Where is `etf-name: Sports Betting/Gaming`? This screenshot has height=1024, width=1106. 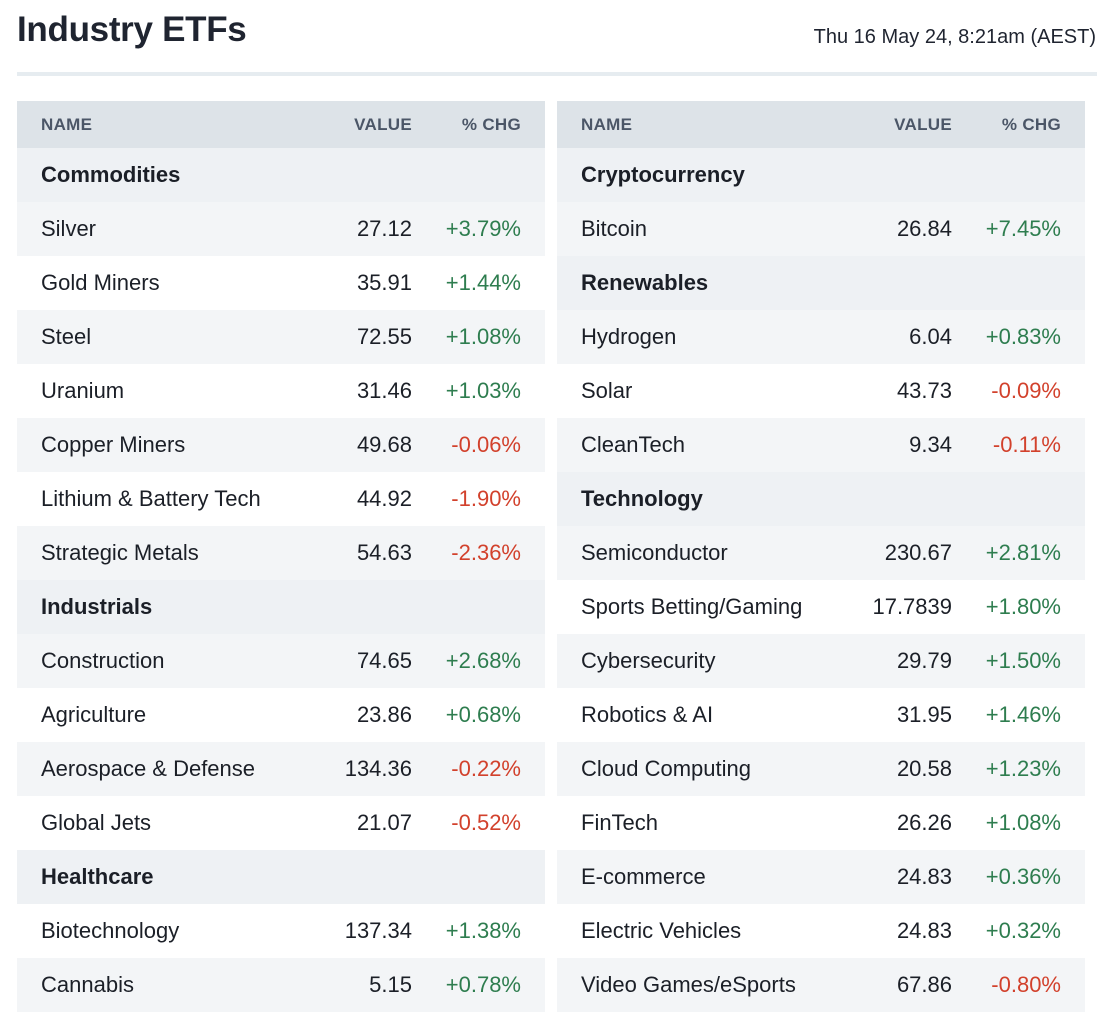 etf-name: Sports Betting/Gaming is located at coordinates (692, 606).